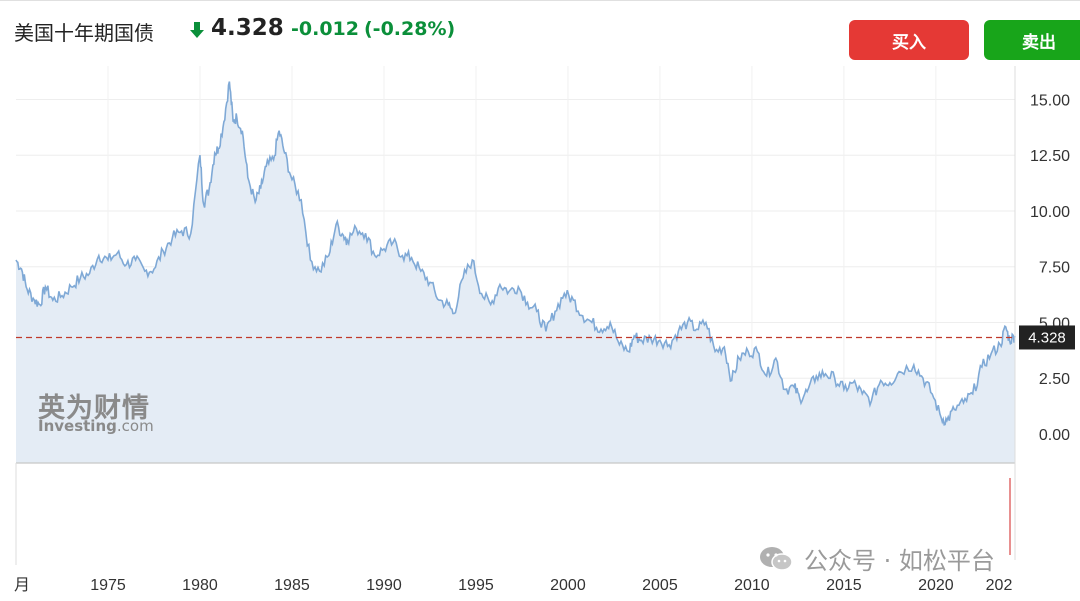 The image size is (1080, 601). Describe the element at coordinates (1054, 268) in the screenshot. I see `y-tick-label: 7.50` at that location.